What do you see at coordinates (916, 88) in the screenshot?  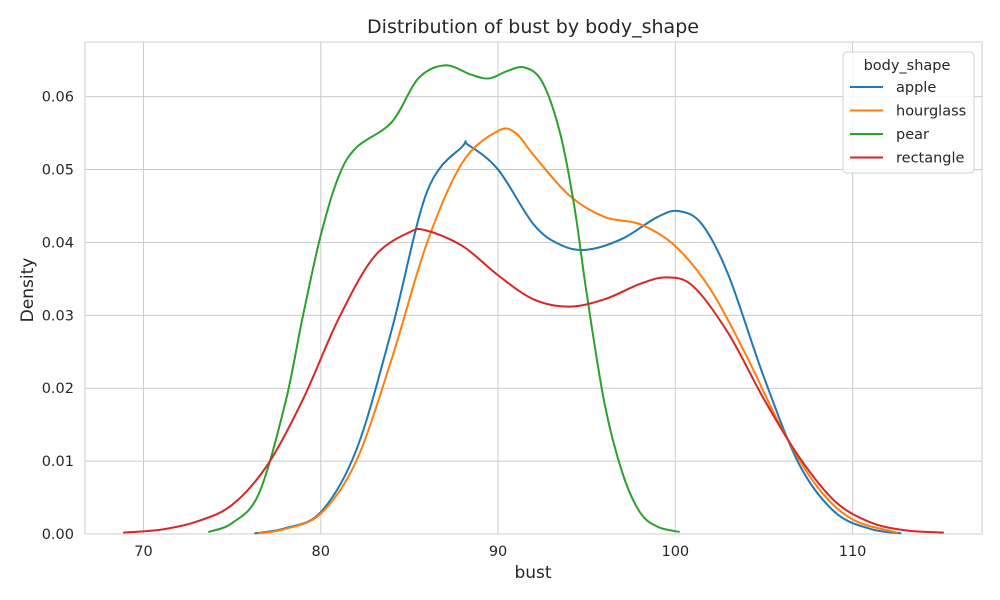 I see `legend-label-apple: apple` at bounding box center [916, 88].